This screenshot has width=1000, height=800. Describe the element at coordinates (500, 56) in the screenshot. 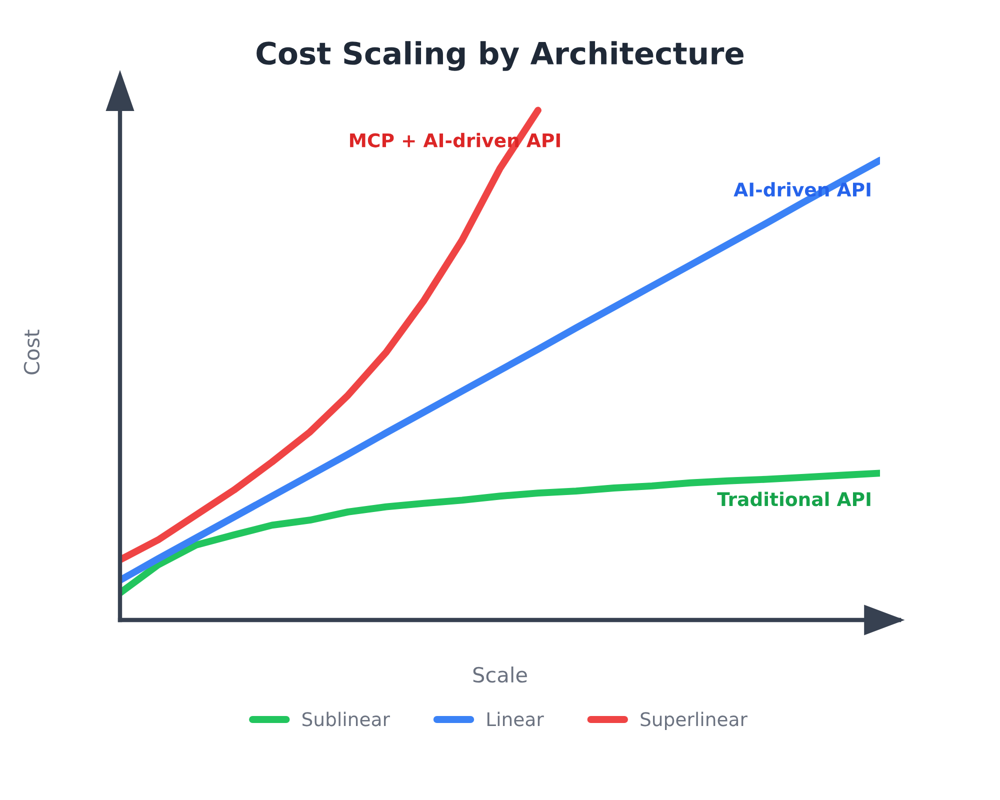

I see `chart-title: Cost Scaling by Architecture` at that location.